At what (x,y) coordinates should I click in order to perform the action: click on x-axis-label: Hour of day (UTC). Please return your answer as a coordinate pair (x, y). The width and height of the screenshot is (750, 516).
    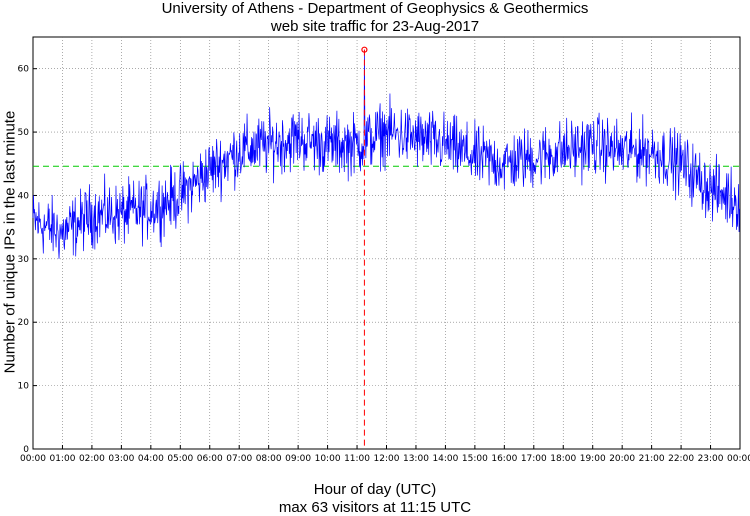
    Looking at the image, I should click on (375, 489).